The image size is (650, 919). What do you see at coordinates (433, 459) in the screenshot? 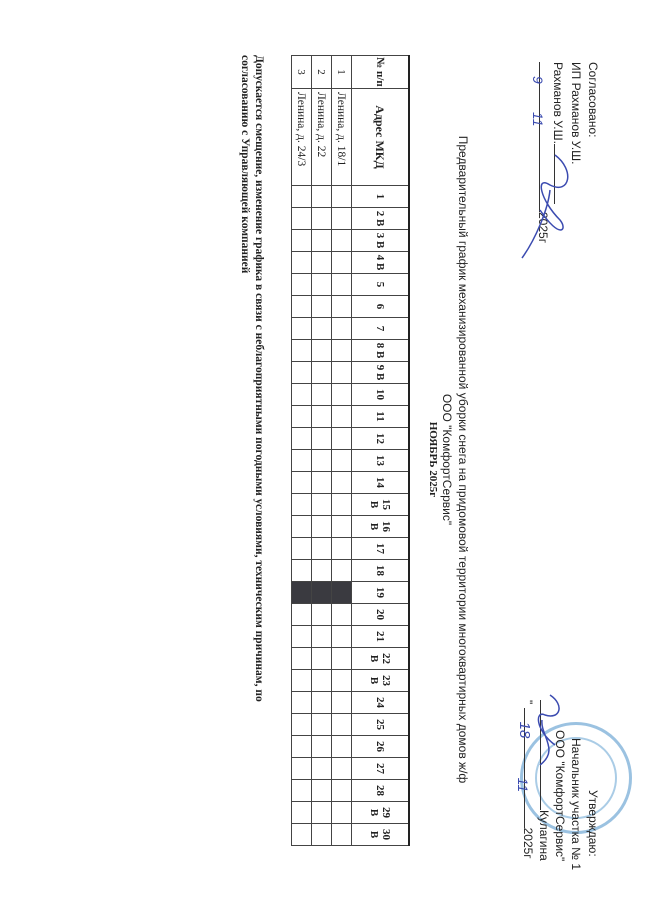
I see `doc-month: НОЯБРЬ 2025г` at bounding box center [433, 459].